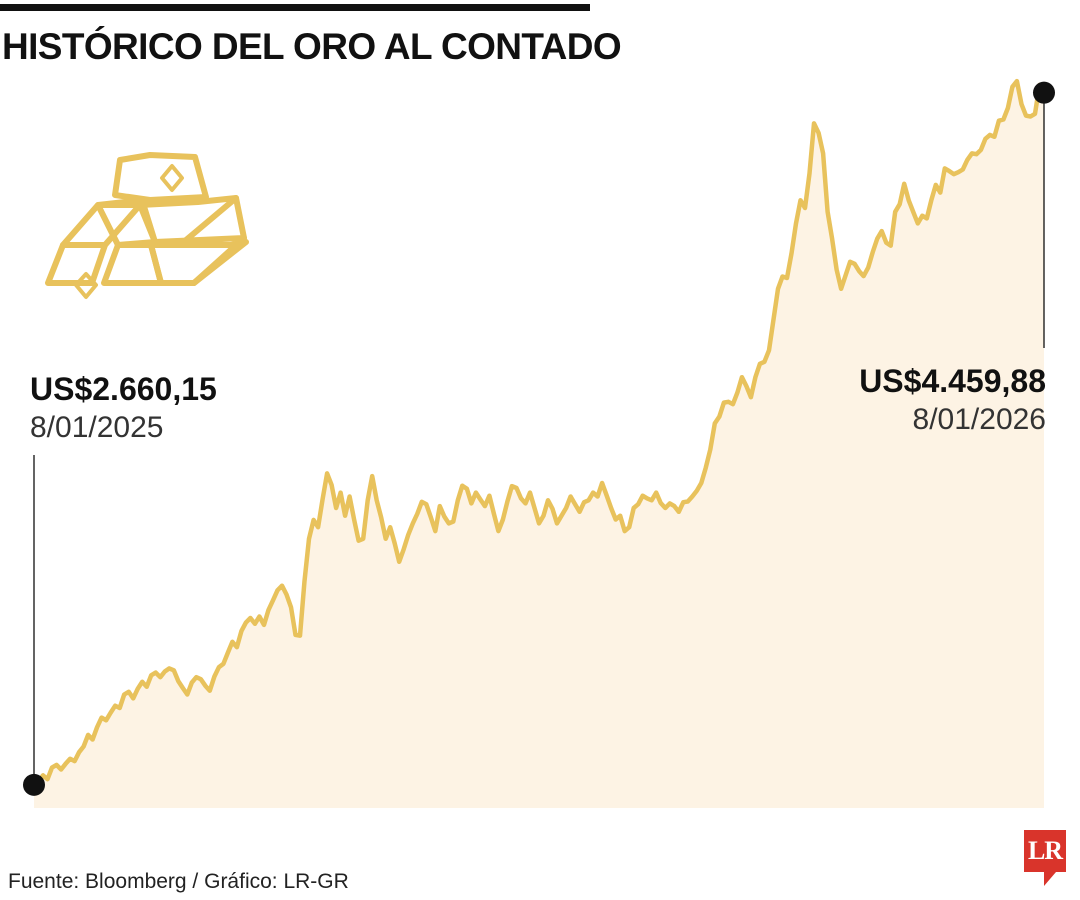 The height and width of the screenshot is (900, 1080). Describe the element at coordinates (312, 46) in the screenshot. I see `chart-title: HISTÓRICO DEL ORO AL CONTADO` at that location.